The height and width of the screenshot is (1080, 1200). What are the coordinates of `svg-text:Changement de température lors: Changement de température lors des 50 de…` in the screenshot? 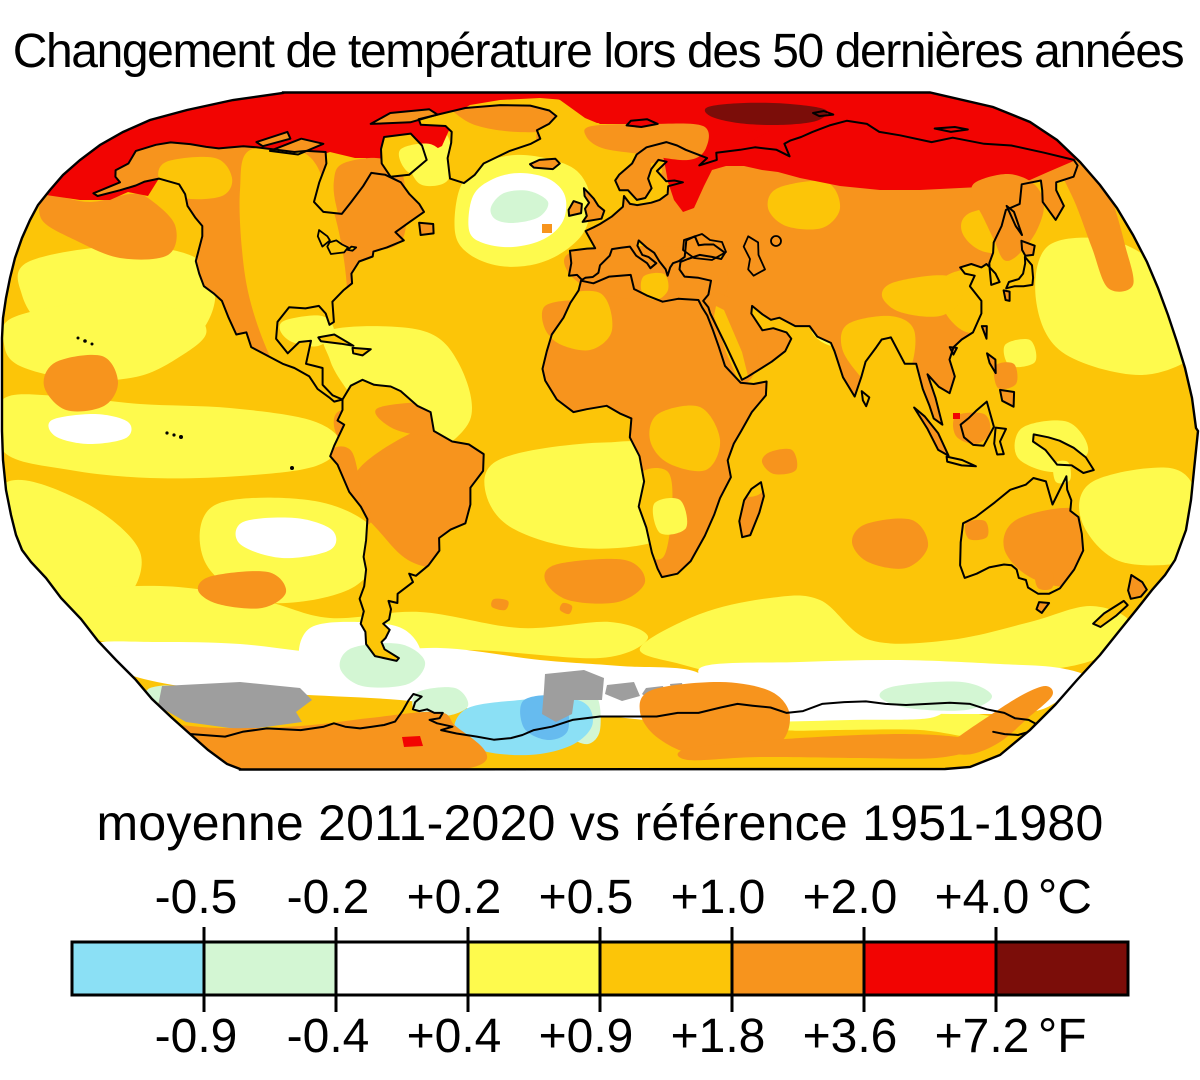 It's located at (598, 51).